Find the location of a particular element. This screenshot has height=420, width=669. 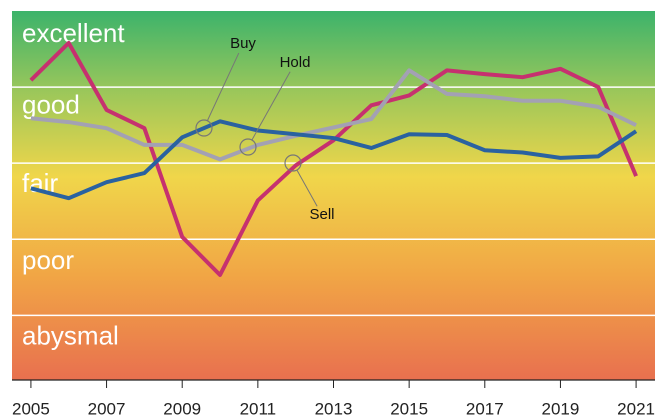

band-label: poor is located at coordinates (48, 260).